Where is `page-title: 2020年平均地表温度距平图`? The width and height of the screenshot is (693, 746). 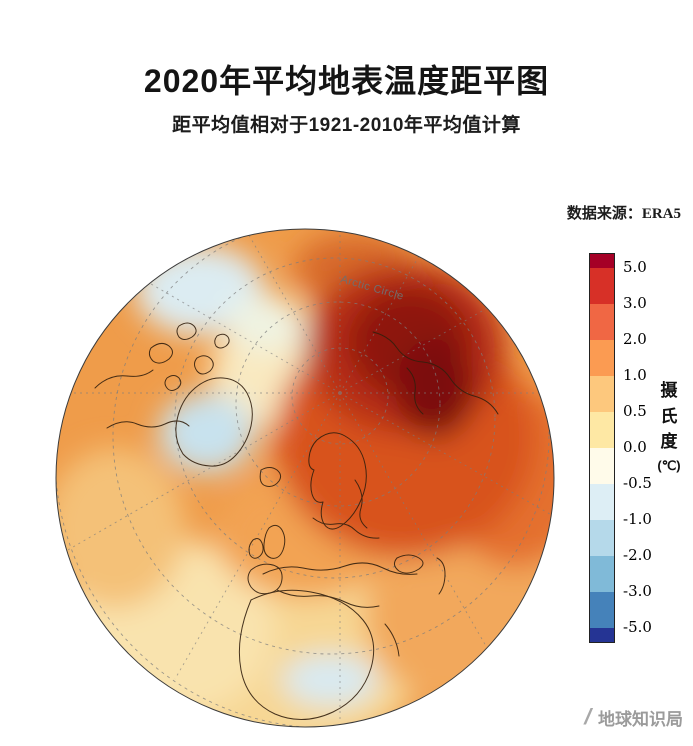 page-title: 2020年平均地表温度距平图 is located at coordinates (346, 81).